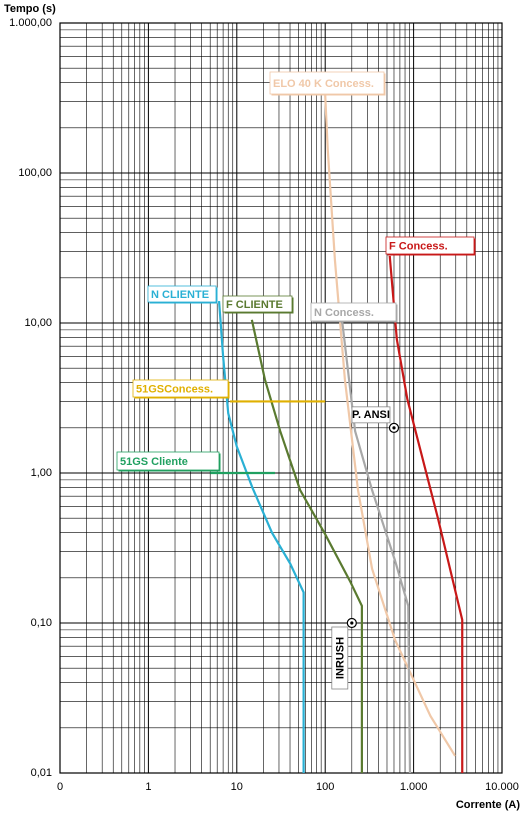 The height and width of the screenshot is (819, 526). I want to click on y-axis-label: Tempo (s), so click(30, 9).